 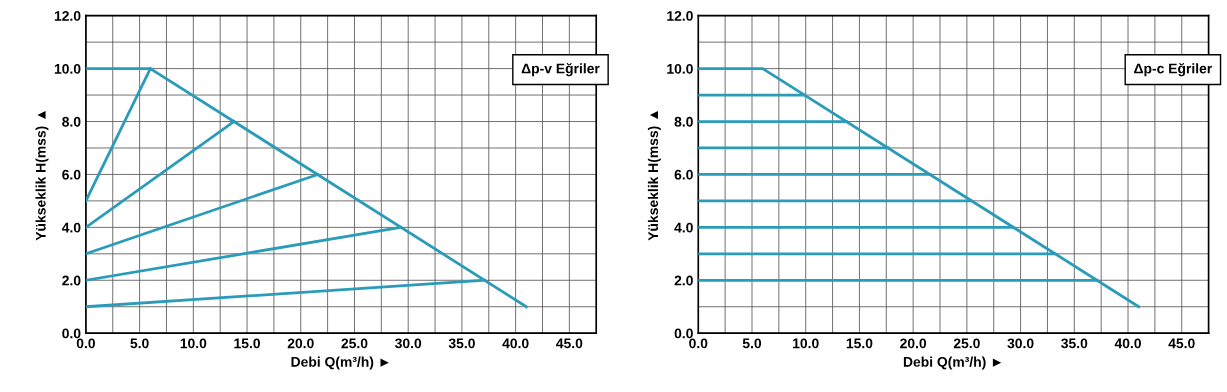 What do you see at coordinates (1173, 70) in the screenshot?
I see `annotation: Δp-c Eğriler` at bounding box center [1173, 70].